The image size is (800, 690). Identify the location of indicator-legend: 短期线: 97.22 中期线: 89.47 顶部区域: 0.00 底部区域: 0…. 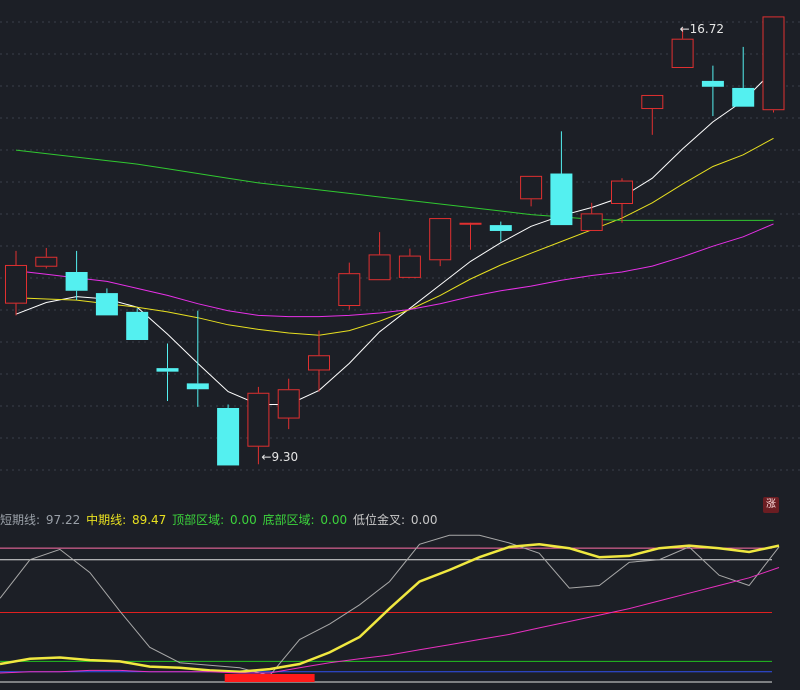
(400, 520).